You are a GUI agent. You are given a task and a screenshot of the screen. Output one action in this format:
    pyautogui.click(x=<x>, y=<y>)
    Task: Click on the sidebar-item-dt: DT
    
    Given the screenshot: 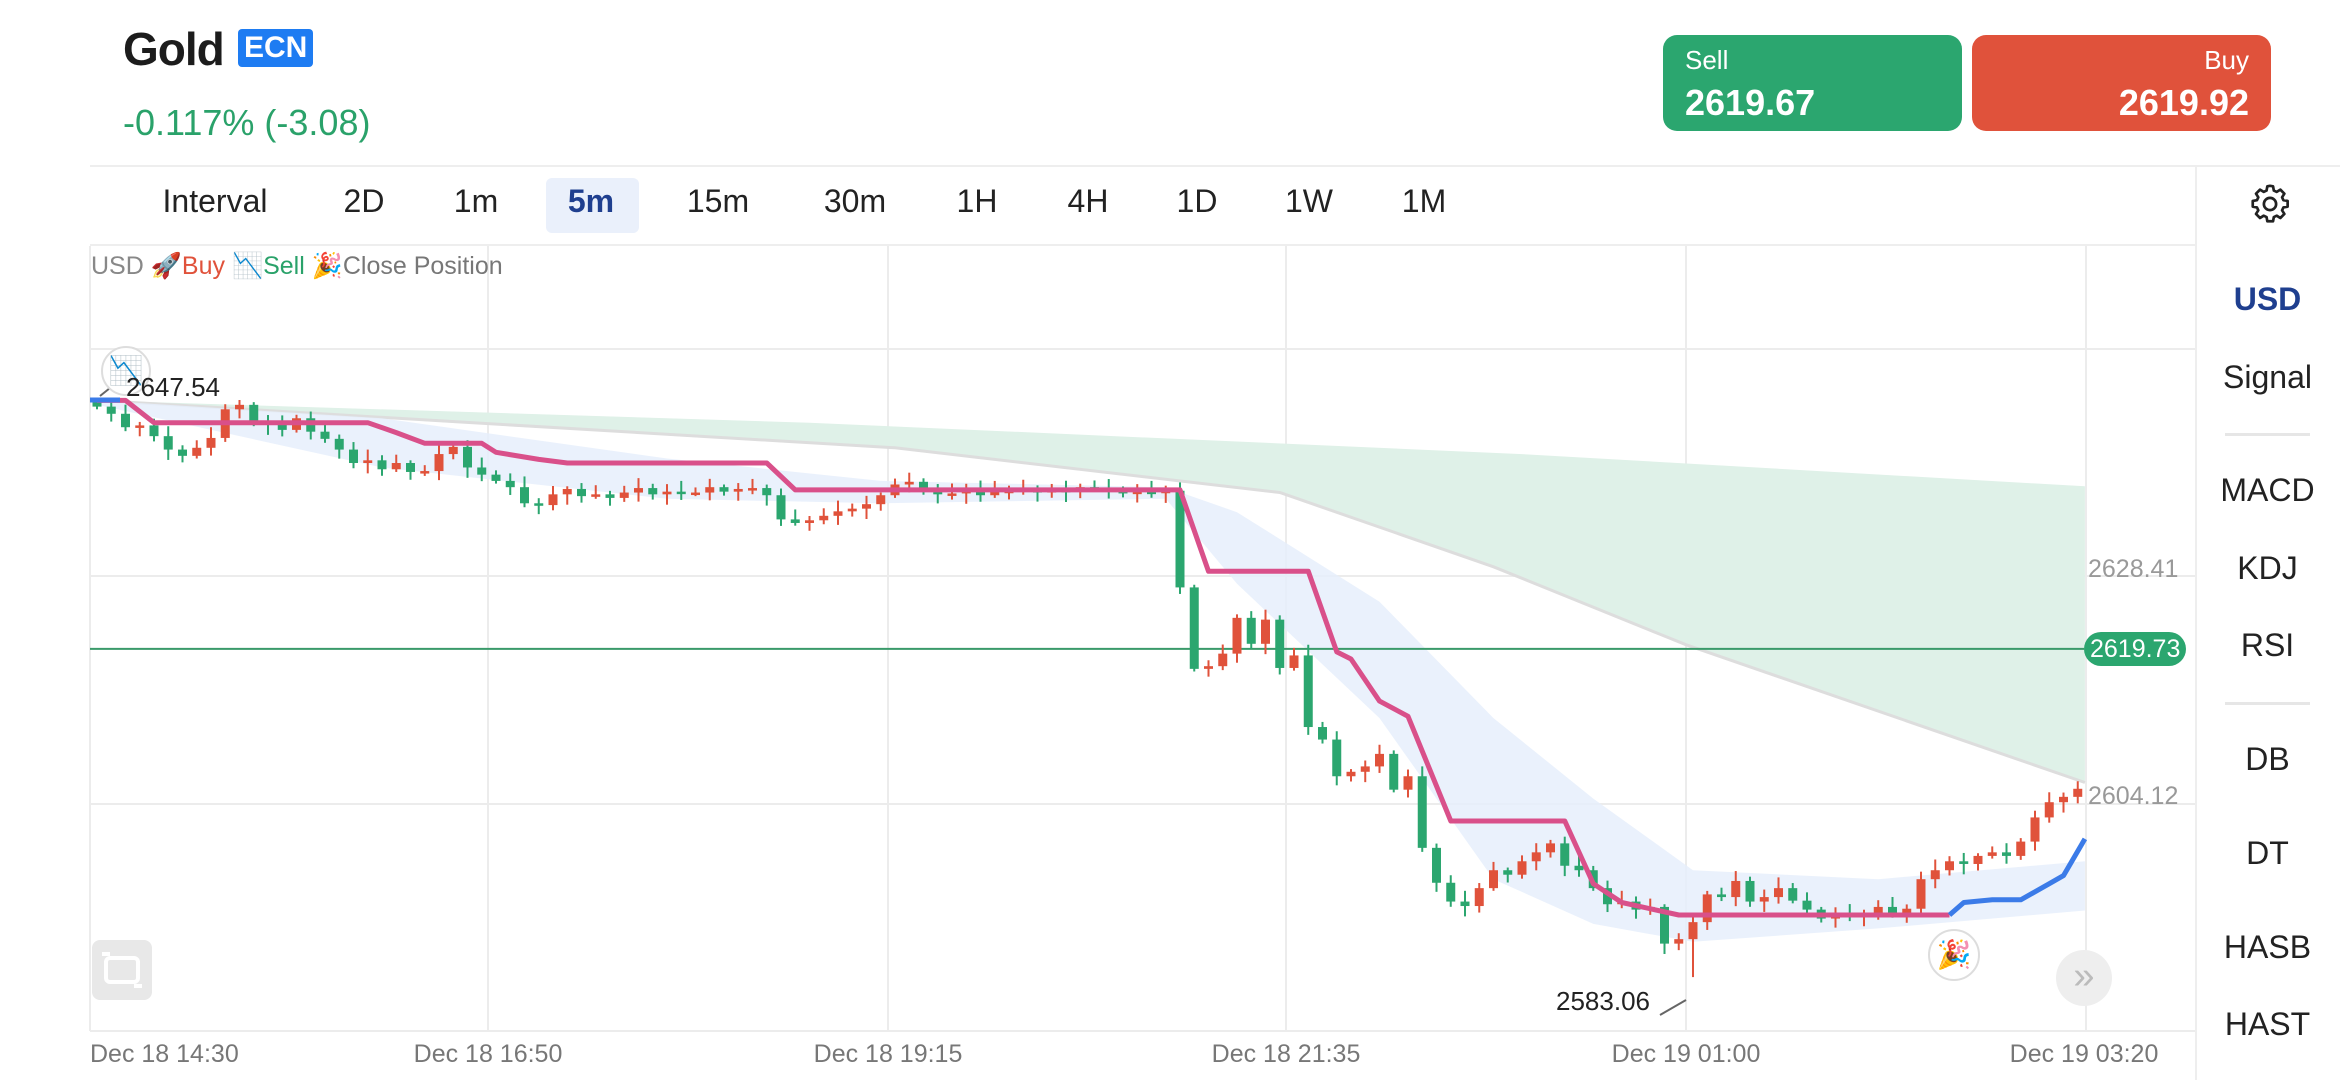 What is the action you would take?
    pyautogui.click(x=2267, y=853)
    